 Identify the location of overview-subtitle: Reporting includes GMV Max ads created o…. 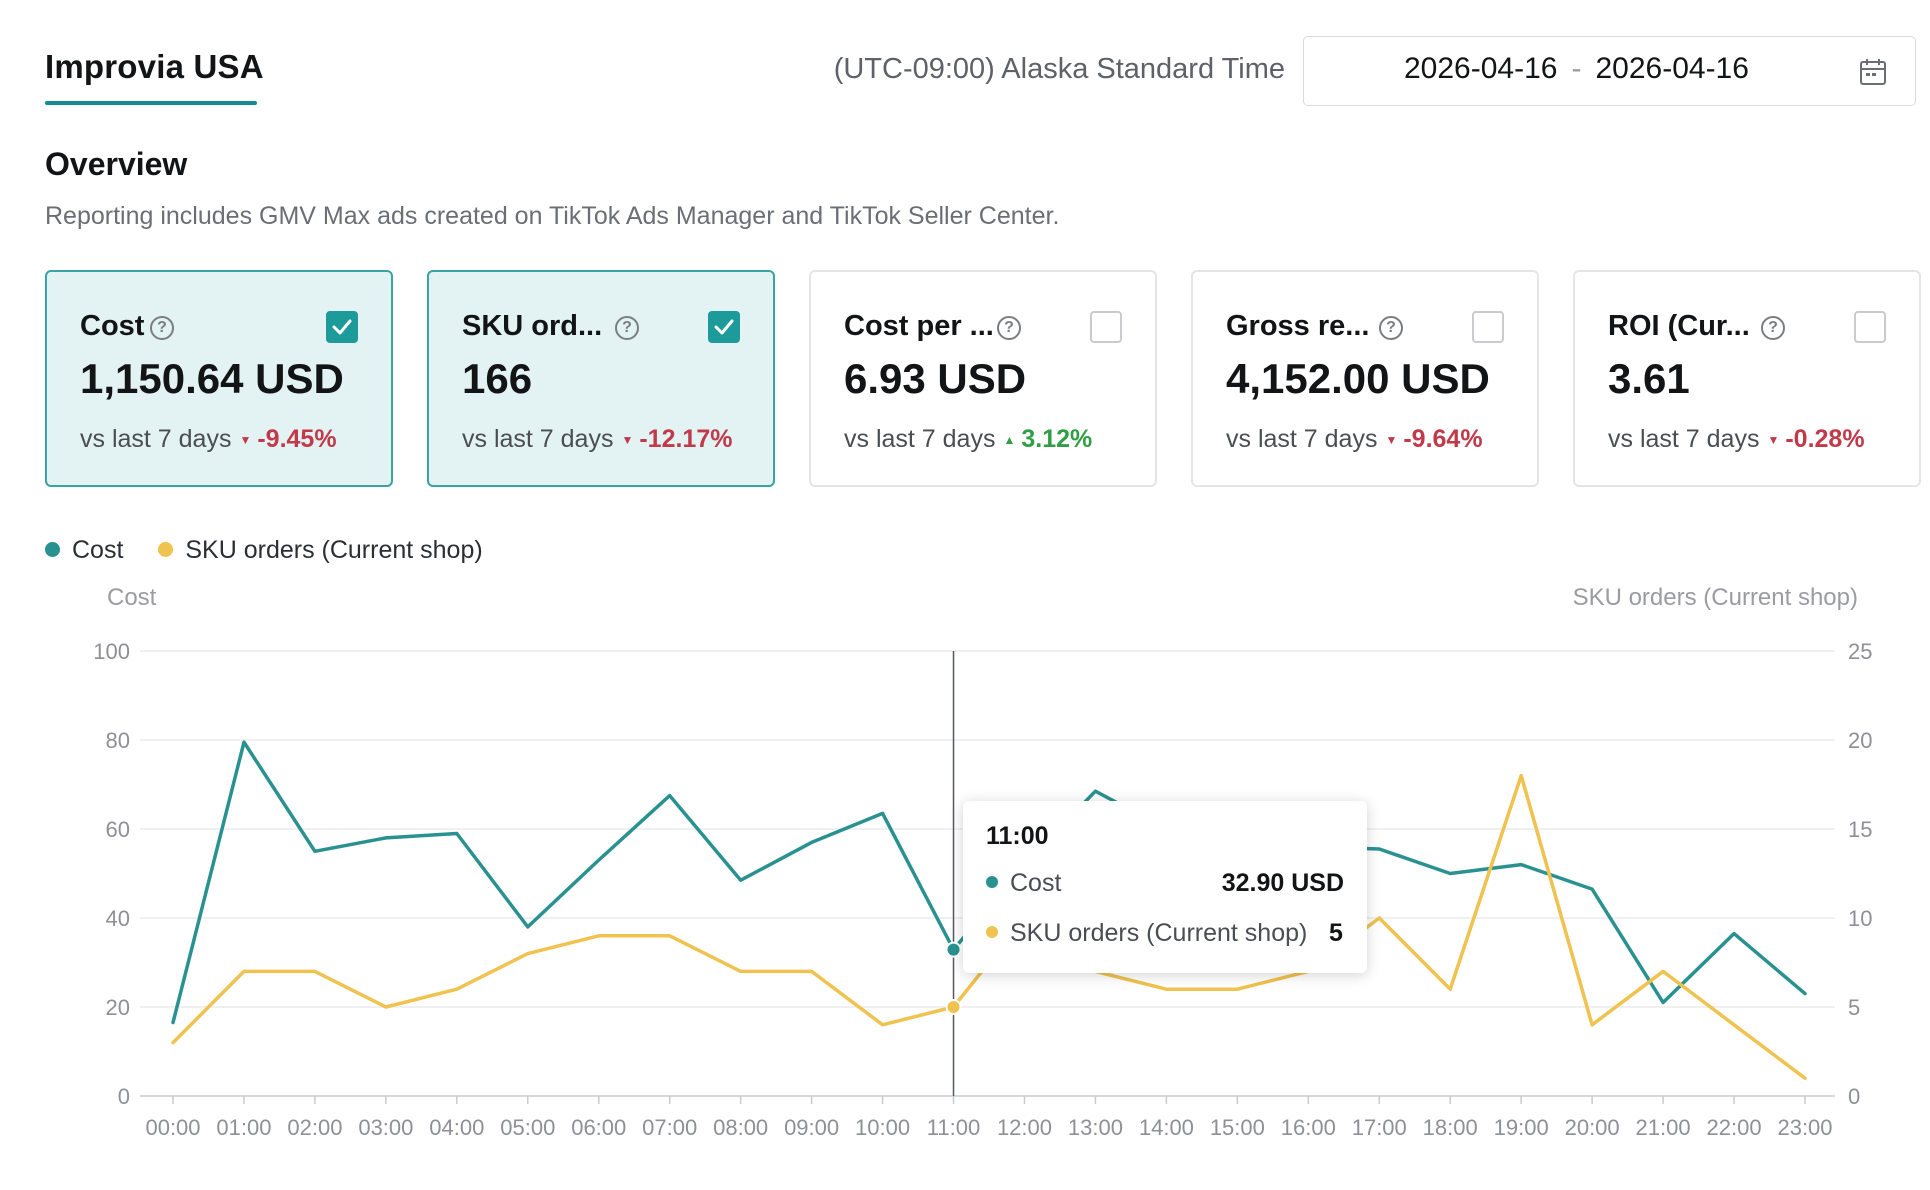
(552, 216).